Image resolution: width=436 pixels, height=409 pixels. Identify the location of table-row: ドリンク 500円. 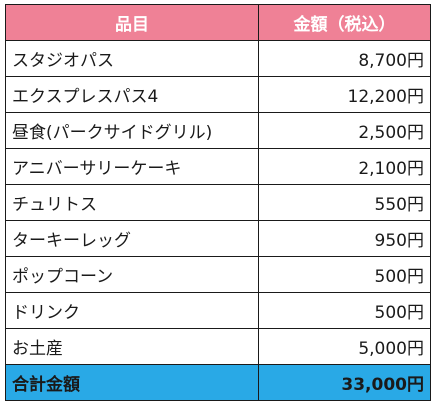
(218, 310).